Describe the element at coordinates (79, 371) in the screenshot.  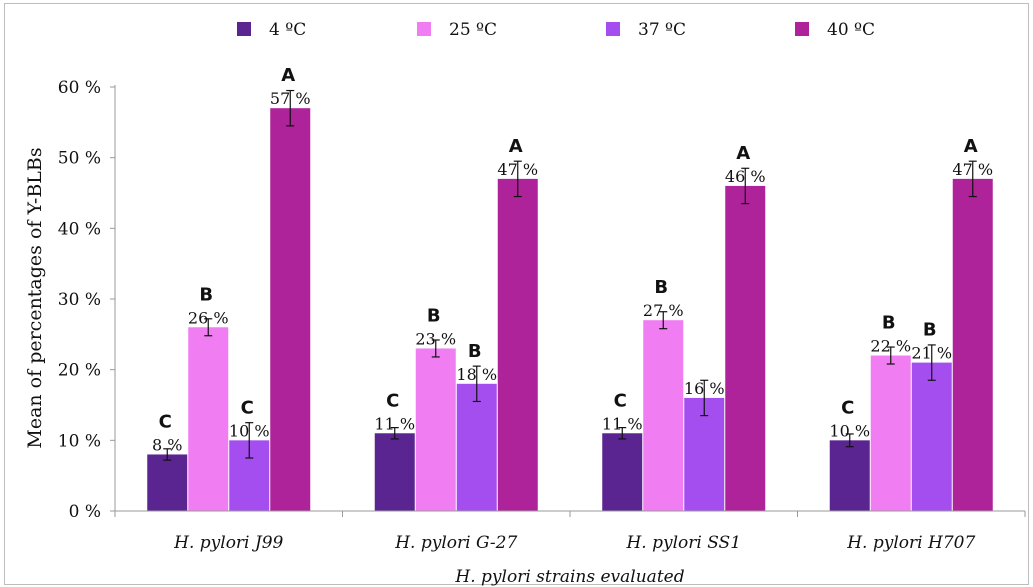
I see `y-tick-label: 20 %` at that location.